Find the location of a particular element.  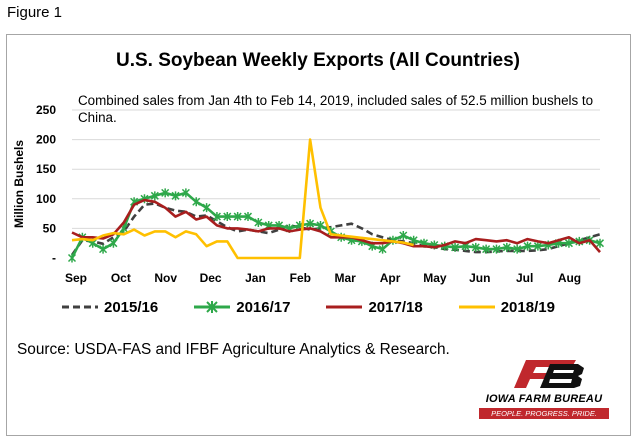

logo-org-name: IOWA FARM BUREAU is located at coordinates (544, 399).